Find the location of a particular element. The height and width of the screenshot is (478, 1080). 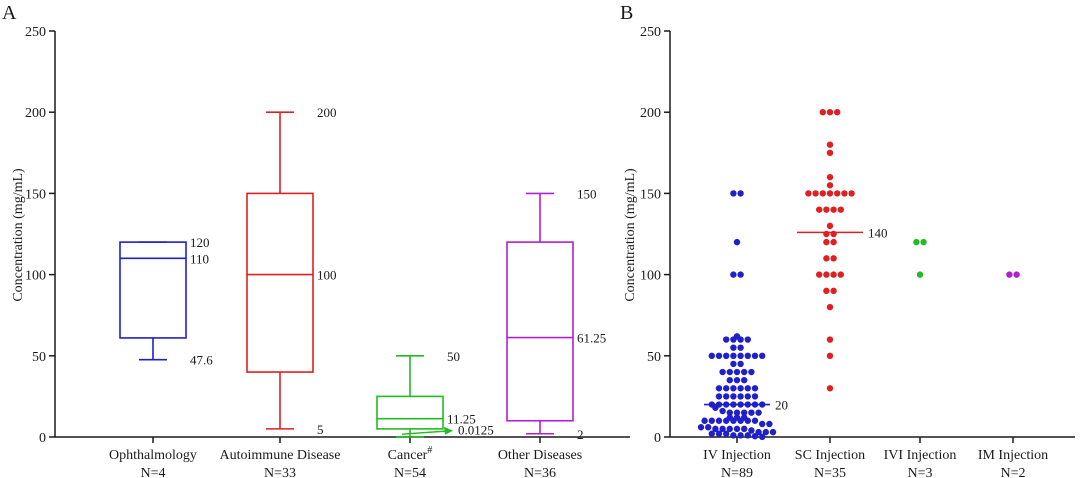

value-label: 0.0125 is located at coordinates (476, 430).